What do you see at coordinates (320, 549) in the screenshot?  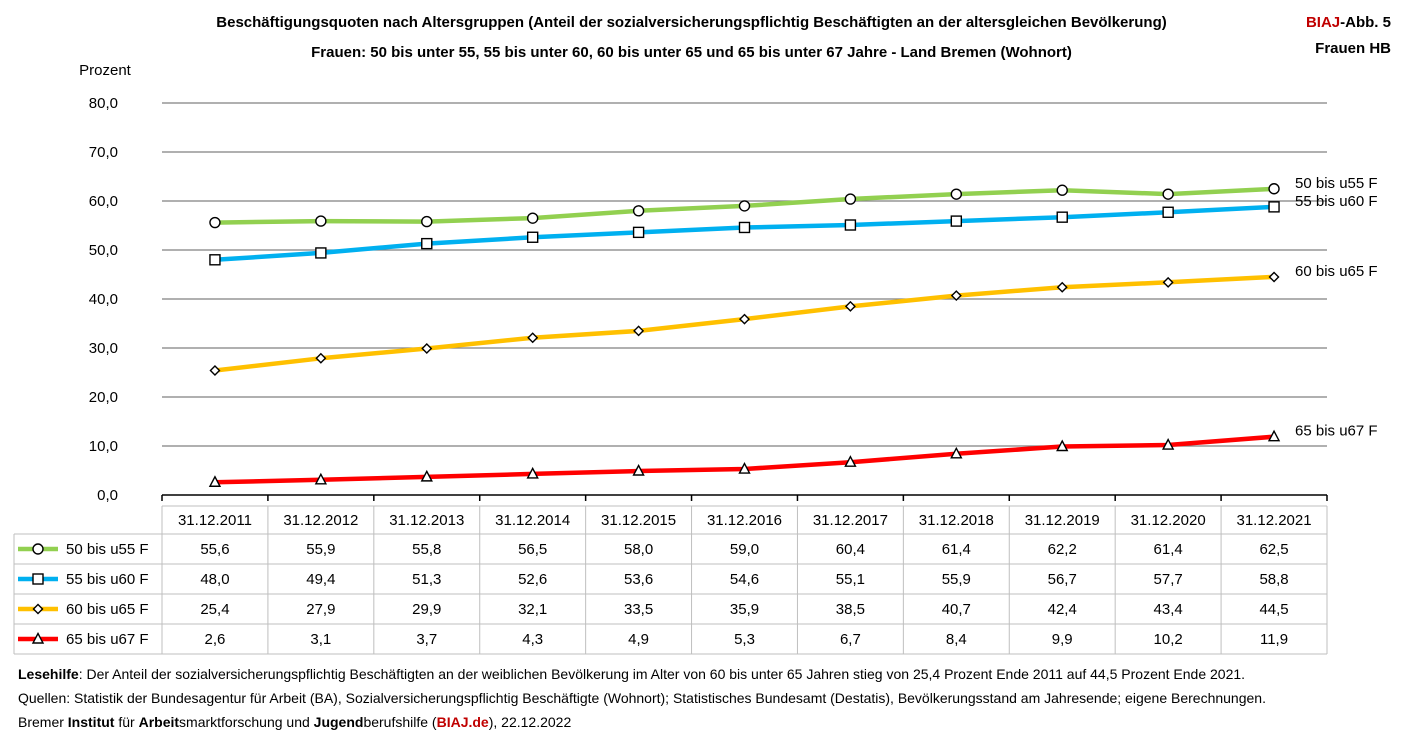 I see `table-cell: 55,9` at bounding box center [320, 549].